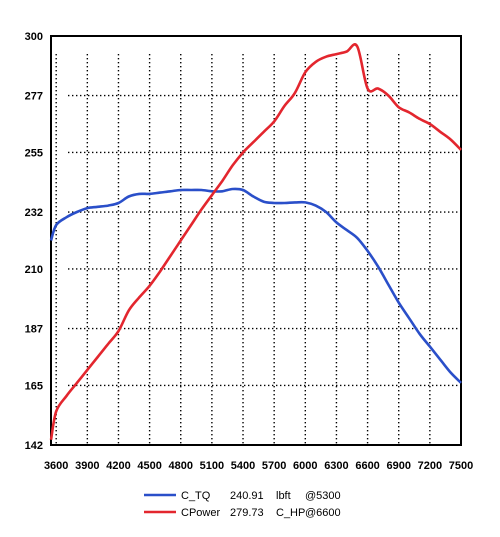 This screenshot has width=500, height=537. Describe the element at coordinates (305, 466) in the screenshot. I see `x-tick-label: 6000` at that location.